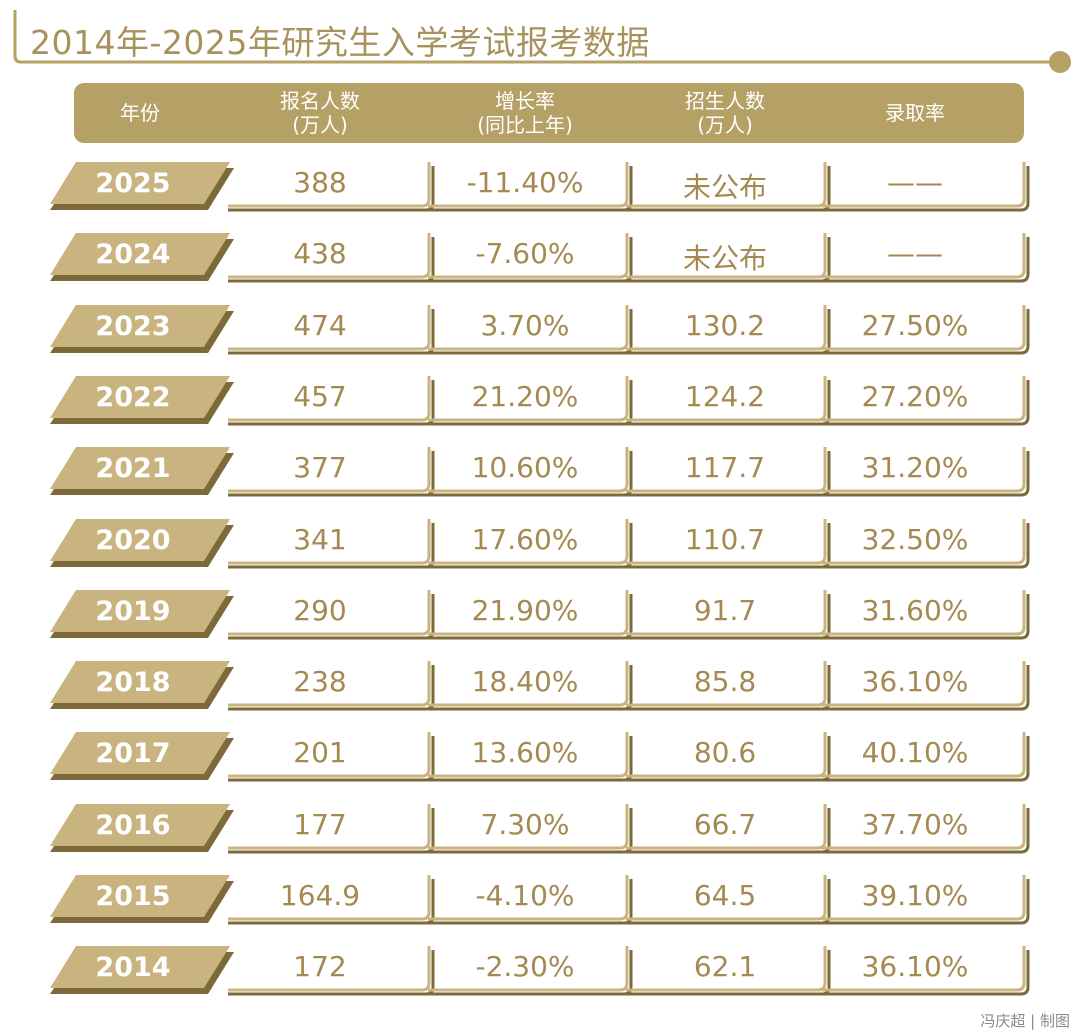  What do you see at coordinates (320, 895) in the screenshot?
I see `table-cell: 164.9` at bounding box center [320, 895].